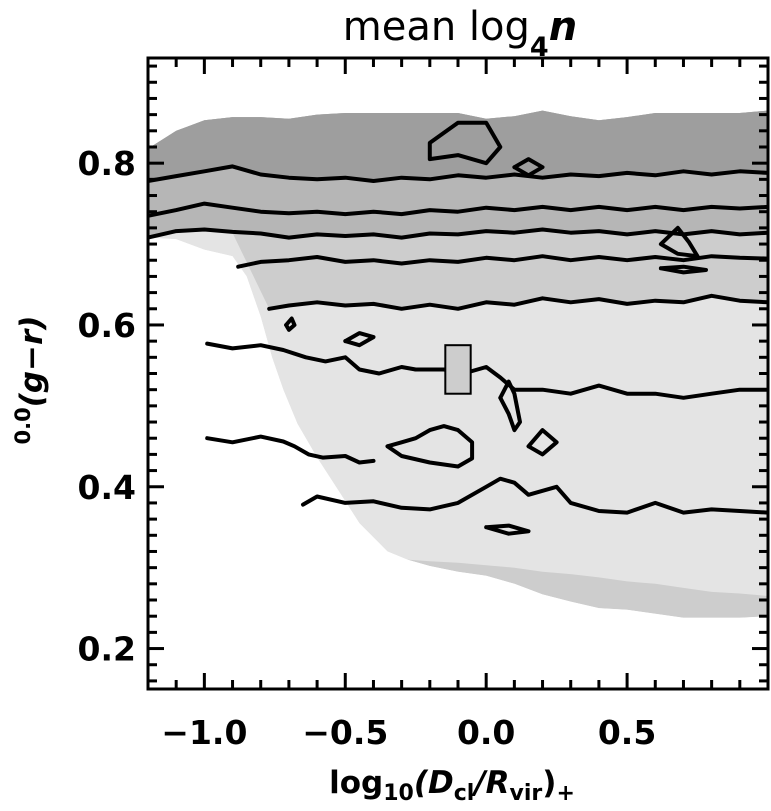 The height and width of the screenshot is (811, 771). I want to click on contour-line-c7, so click(311, 358).